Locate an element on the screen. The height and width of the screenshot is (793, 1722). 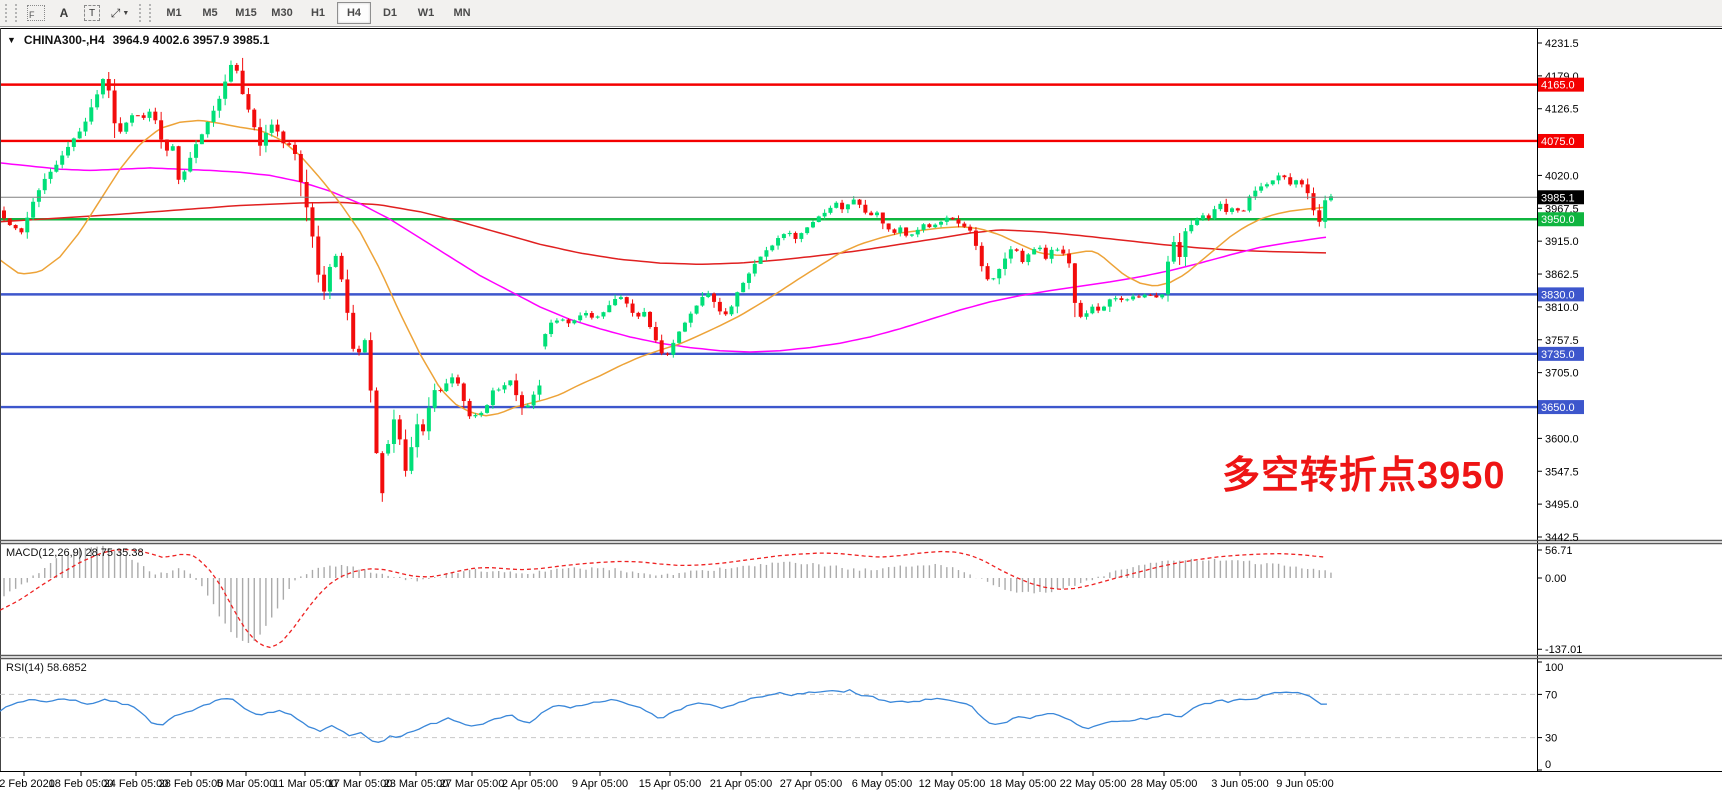
svg-text: 12 Feb 2020 is located at coordinates (27, 784).